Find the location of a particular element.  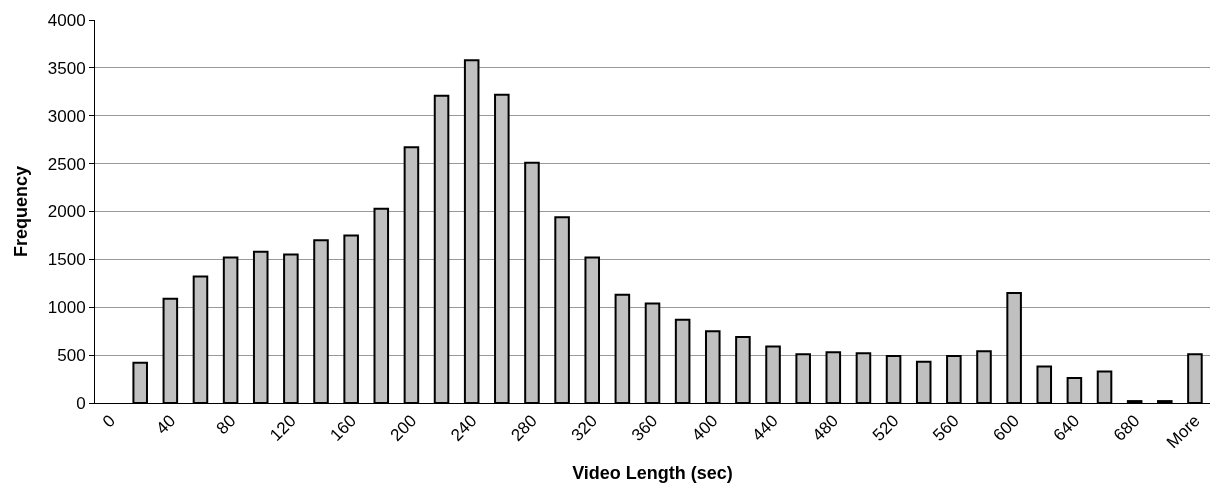

x-tick-label: 400 is located at coordinates (705, 428).